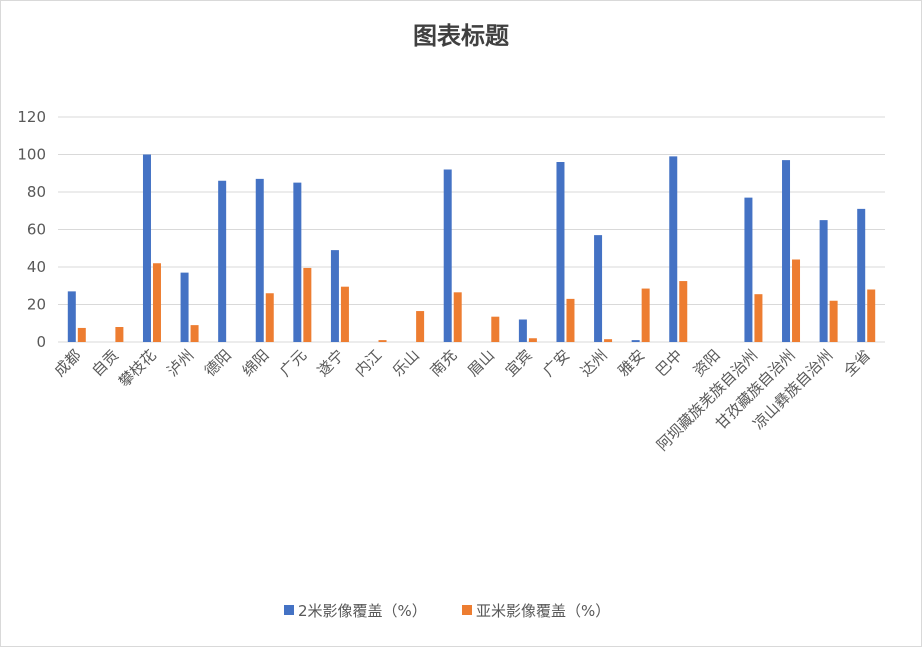  Describe the element at coordinates (36, 267) in the screenshot. I see `y-tick-label: 40` at that location.